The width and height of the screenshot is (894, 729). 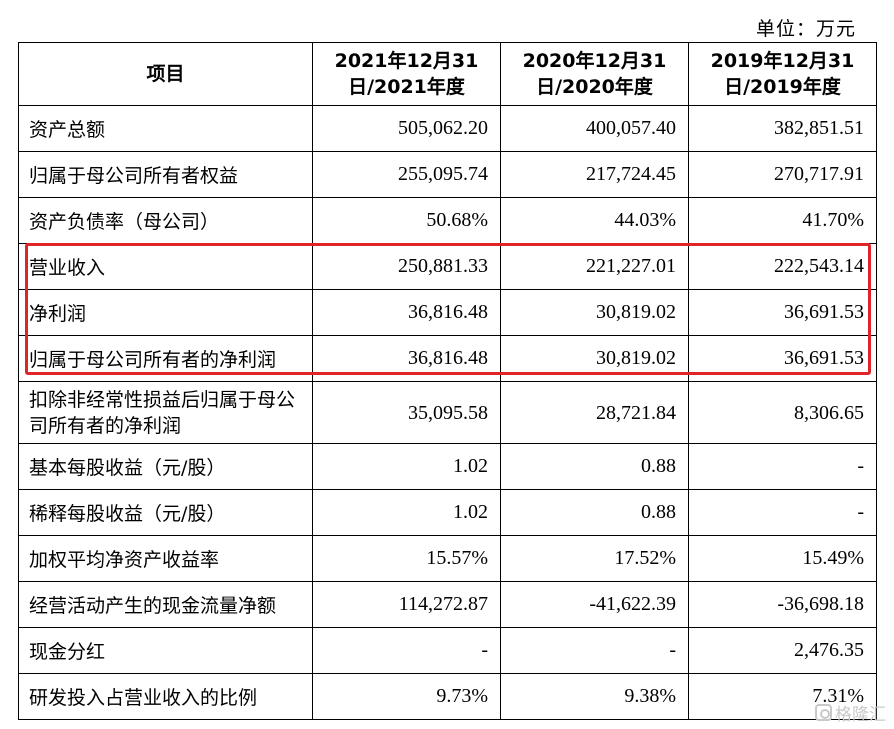 What do you see at coordinates (406, 74) in the screenshot?
I see `header-2021: 2021年12月31日/2021年度` at bounding box center [406, 74].